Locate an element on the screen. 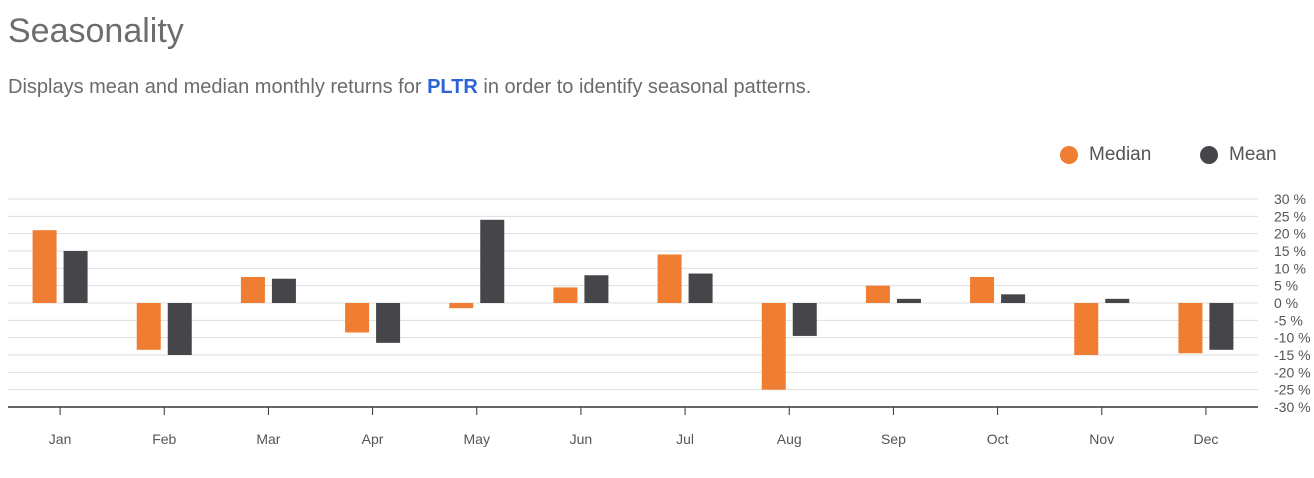 This screenshot has height=478, width=1314. bar-mean-apr is located at coordinates (388, 323).